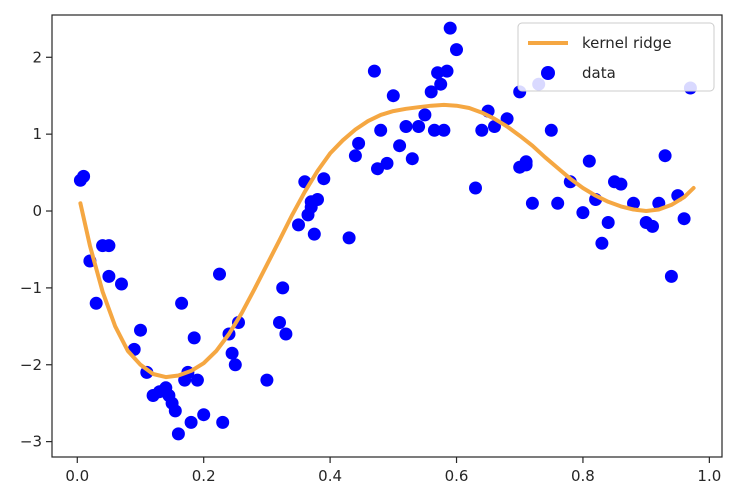  What do you see at coordinates (457, 476) in the screenshot?
I see `x-tick-label: 0.6` at bounding box center [457, 476].